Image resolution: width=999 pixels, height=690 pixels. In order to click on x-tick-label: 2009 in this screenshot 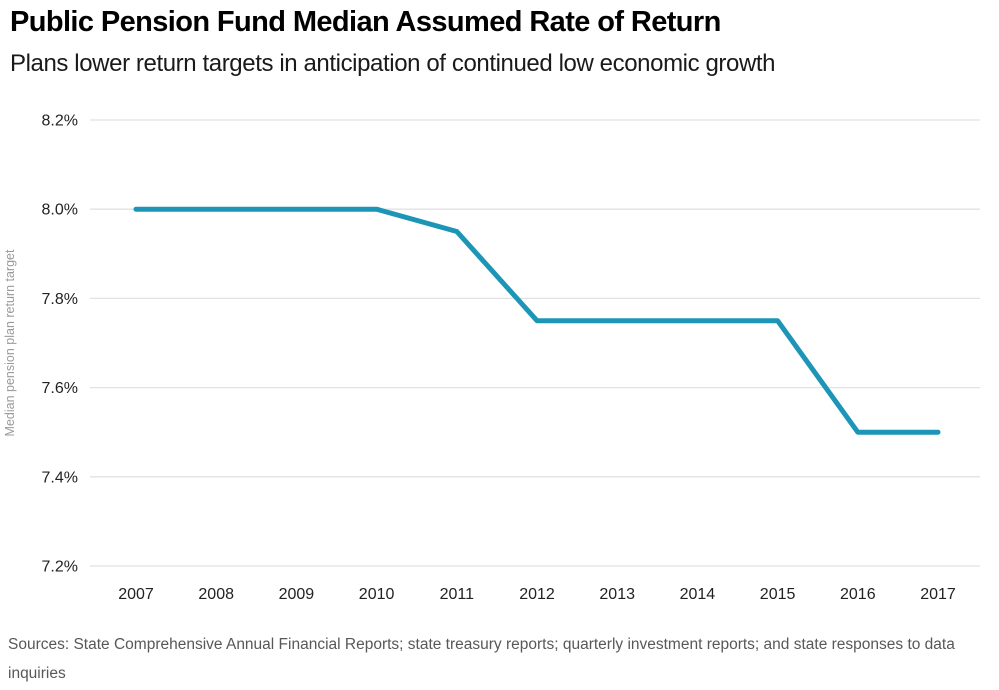, I will do `click(297, 594)`.